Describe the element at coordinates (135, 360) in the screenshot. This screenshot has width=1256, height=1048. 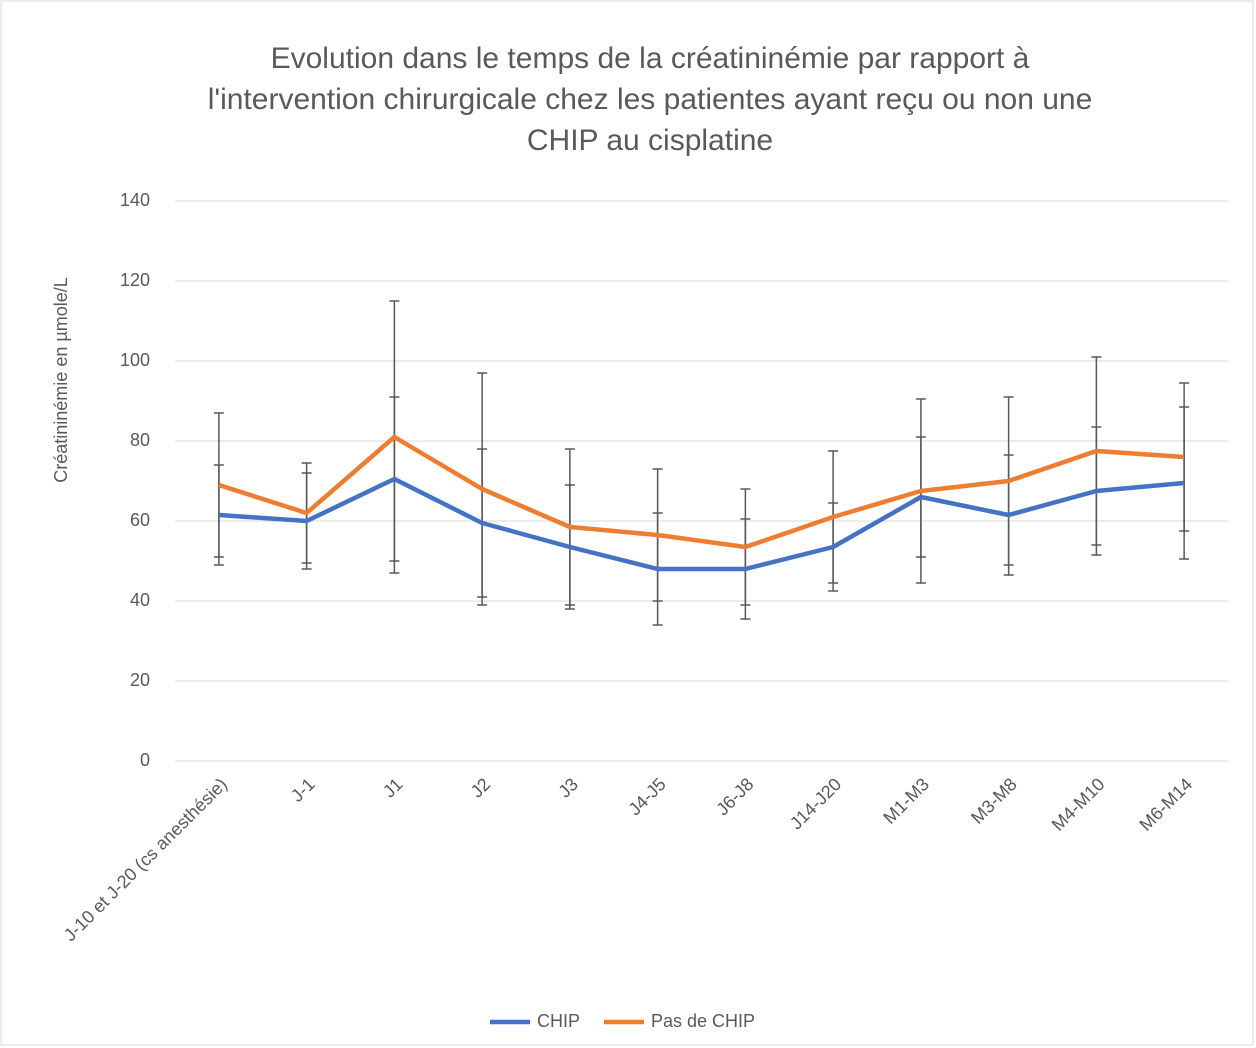
I see `y-tick-label: 100` at that location.